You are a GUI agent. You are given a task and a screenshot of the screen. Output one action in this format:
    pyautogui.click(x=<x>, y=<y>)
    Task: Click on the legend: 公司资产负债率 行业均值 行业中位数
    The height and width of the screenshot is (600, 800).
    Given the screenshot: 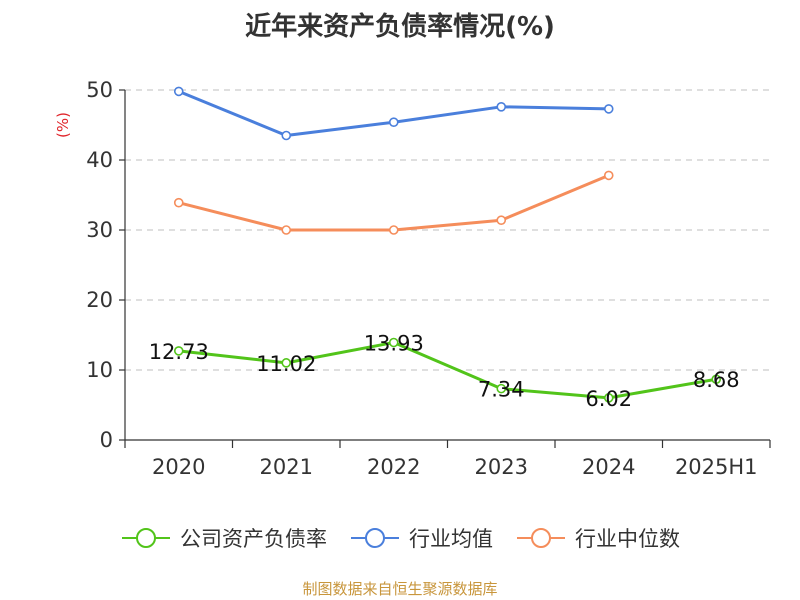 What is the action you would take?
    pyautogui.click(x=400, y=538)
    